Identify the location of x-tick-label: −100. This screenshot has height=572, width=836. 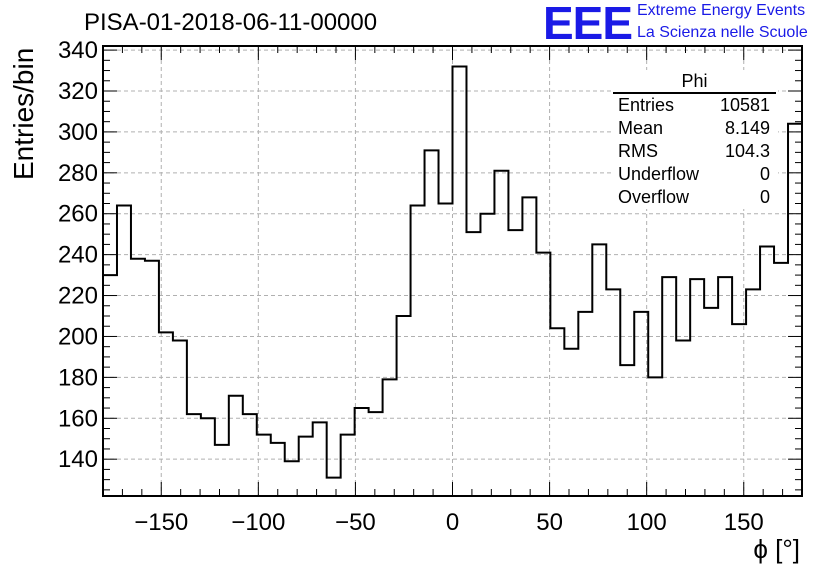
(258, 522).